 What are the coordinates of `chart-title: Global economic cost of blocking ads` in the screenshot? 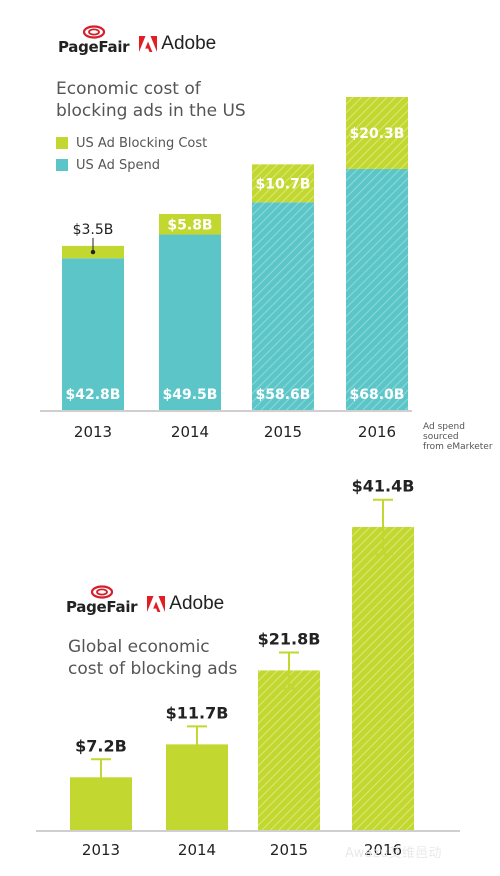 It's located at (153, 658).